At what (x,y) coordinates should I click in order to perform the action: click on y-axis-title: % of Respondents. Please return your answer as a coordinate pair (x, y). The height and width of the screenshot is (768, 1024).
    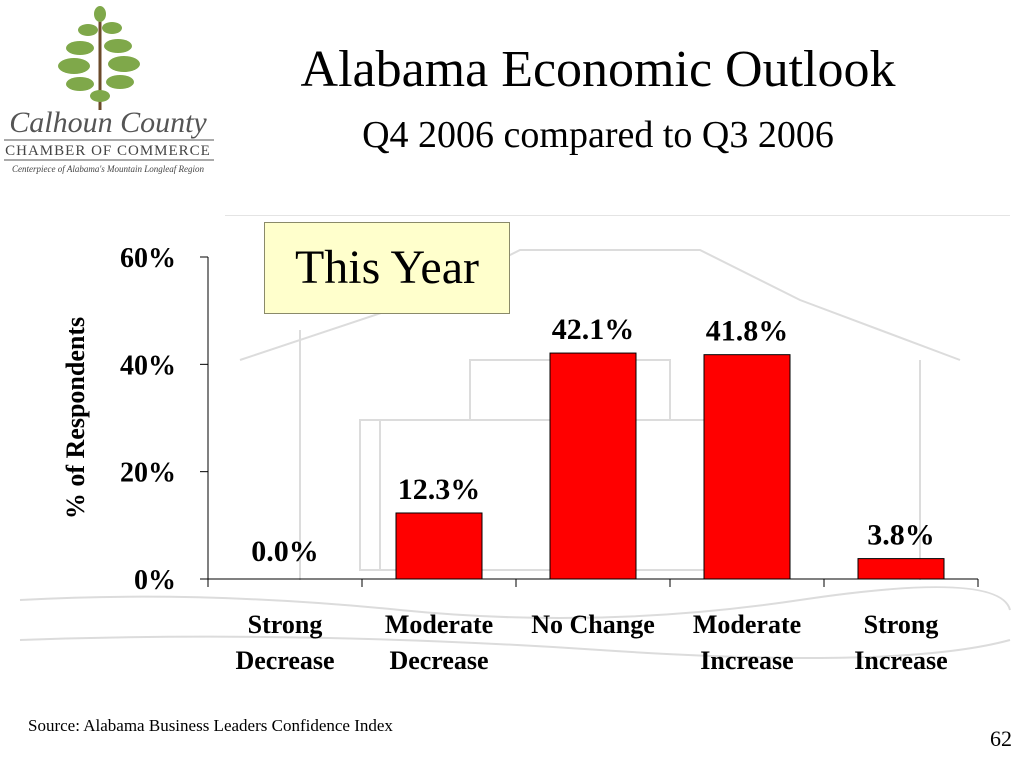
    Looking at the image, I should click on (75, 418).